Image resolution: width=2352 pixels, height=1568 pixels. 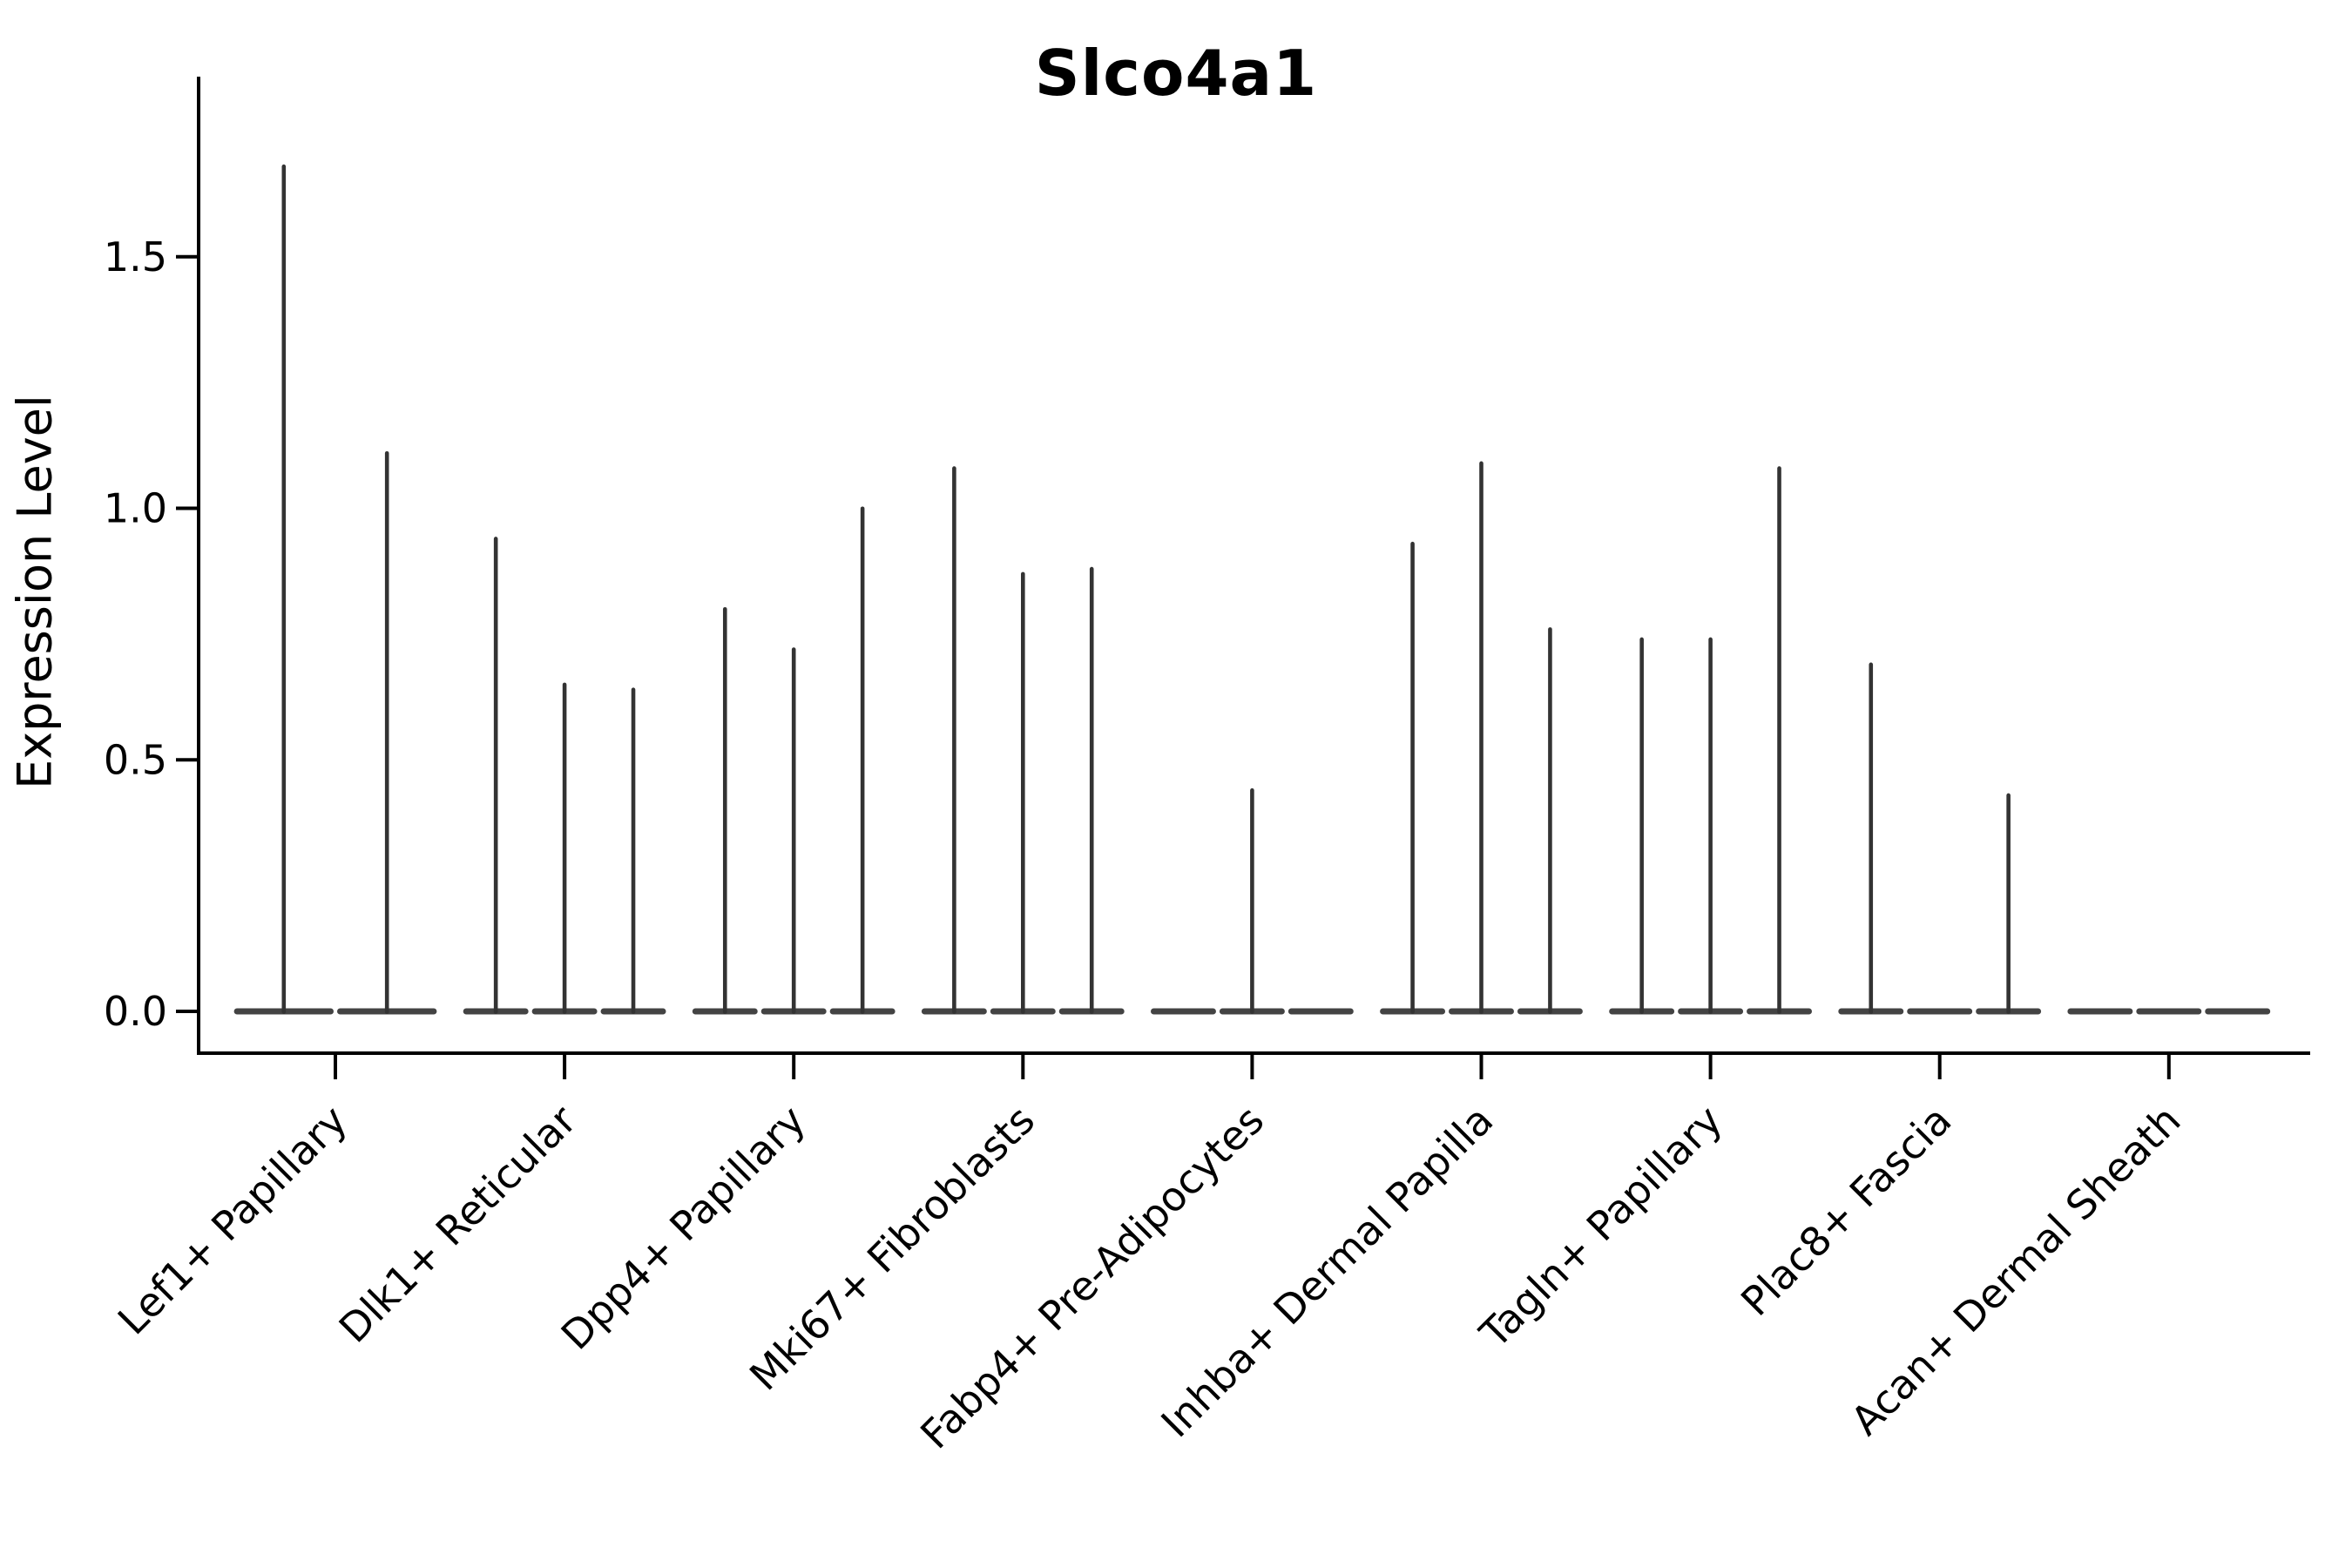 What do you see at coordinates (1846, 1211) in the screenshot?
I see `x-category-label: Plac8+ Fascia` at bounding box center [1846, 1211].